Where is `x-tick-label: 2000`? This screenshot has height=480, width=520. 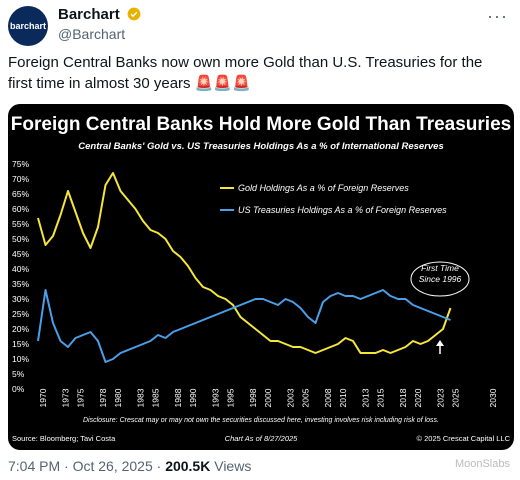
x-tick-label: 2000 is located at coordinates (268, 397).